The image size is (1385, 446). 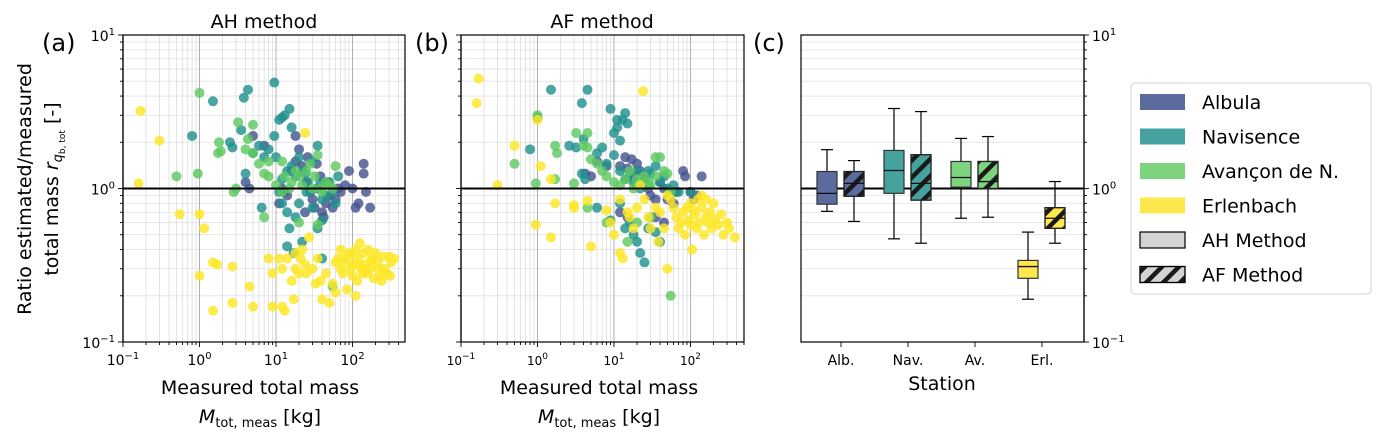 What do you see at coordinates (585, 423) in the screenshot?
I see `x-sub-b: tot, meas` at bounding box center [585, 423].